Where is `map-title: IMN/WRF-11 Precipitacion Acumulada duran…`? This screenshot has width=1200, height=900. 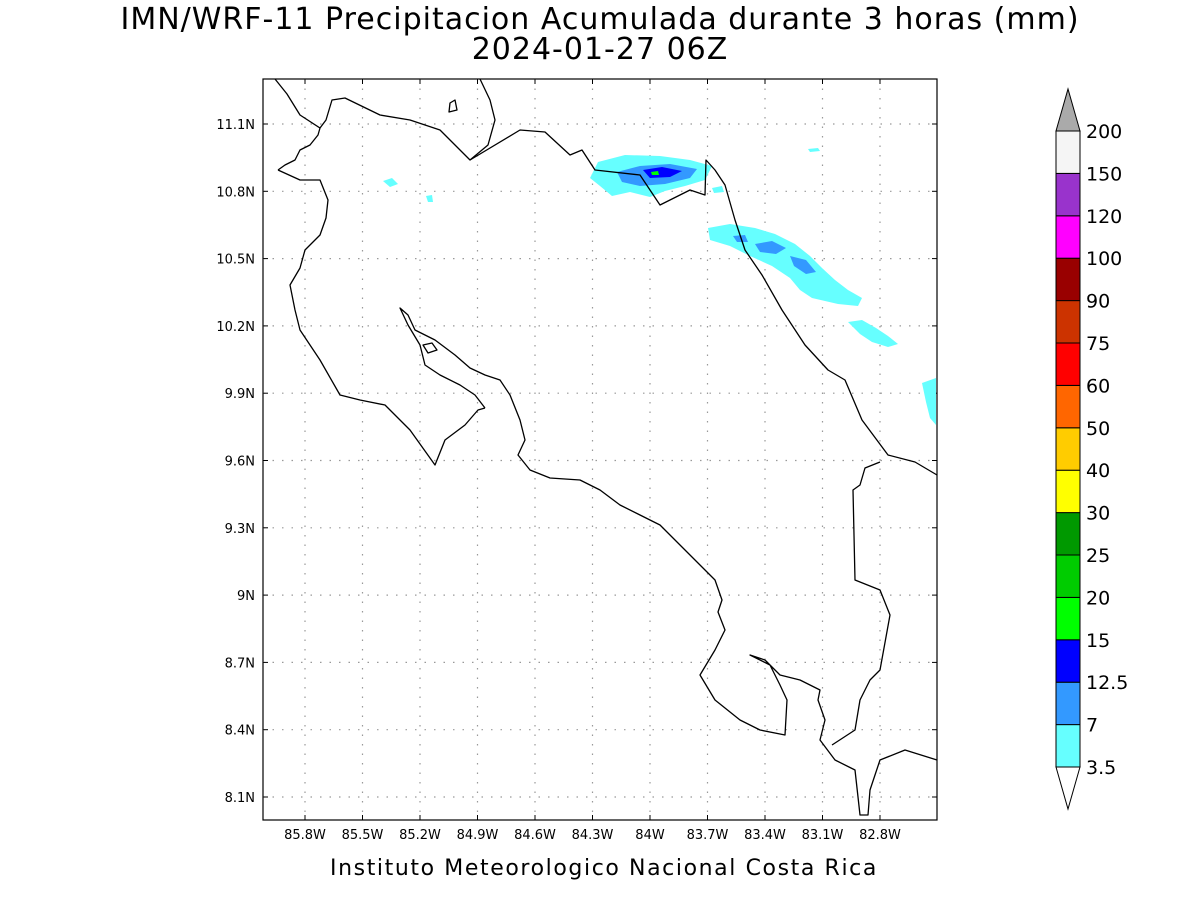 map-title: IMN/WRF-11 Precipitacion Acumulada duran… is located at coordinates (600, 19).